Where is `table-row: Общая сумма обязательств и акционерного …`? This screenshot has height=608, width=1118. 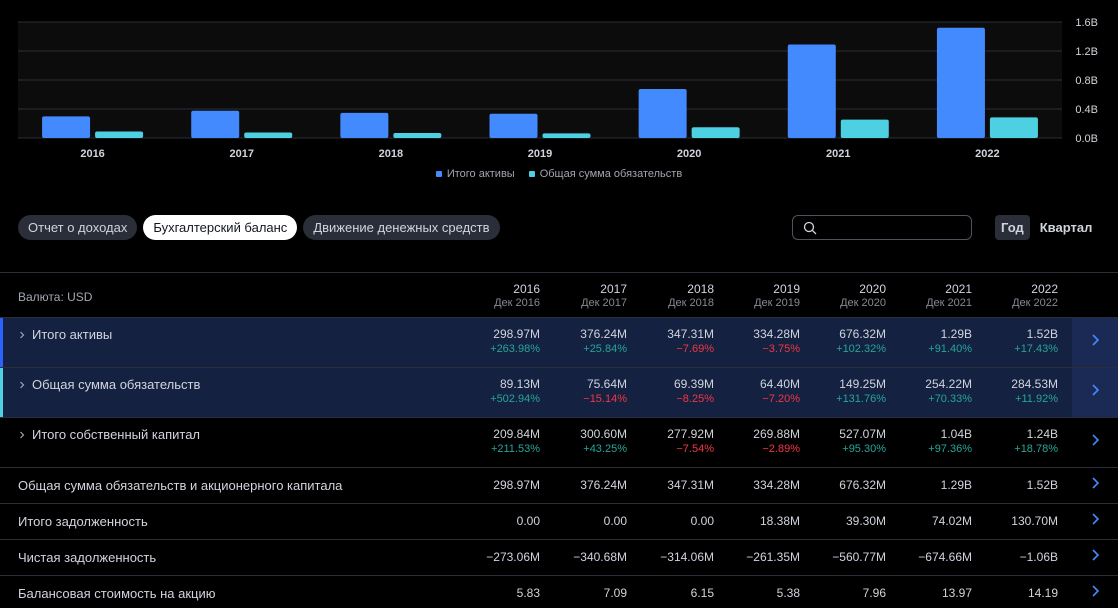
table-row: Общая сумма обязательств и акционерного … is located at coordinates (559, 486).